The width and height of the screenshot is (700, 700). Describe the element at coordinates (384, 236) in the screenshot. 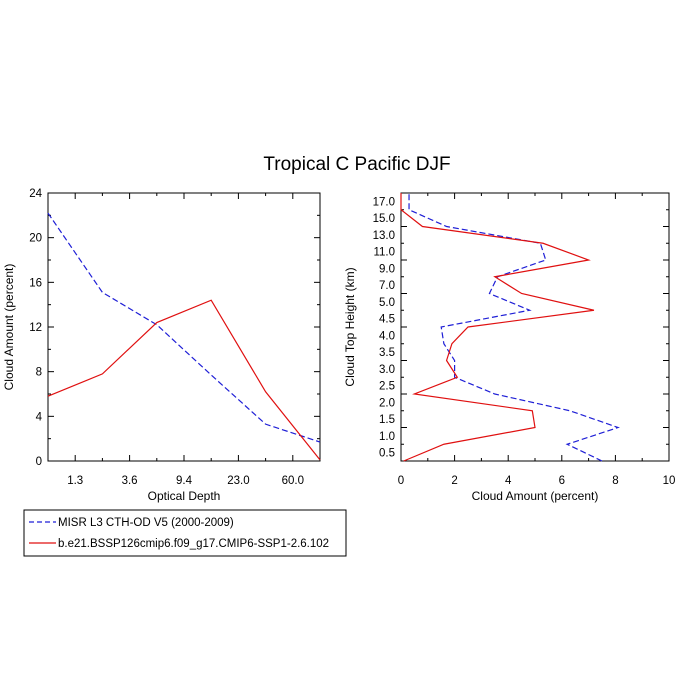

I see `right-y-tick-label: 13.0` at that location.